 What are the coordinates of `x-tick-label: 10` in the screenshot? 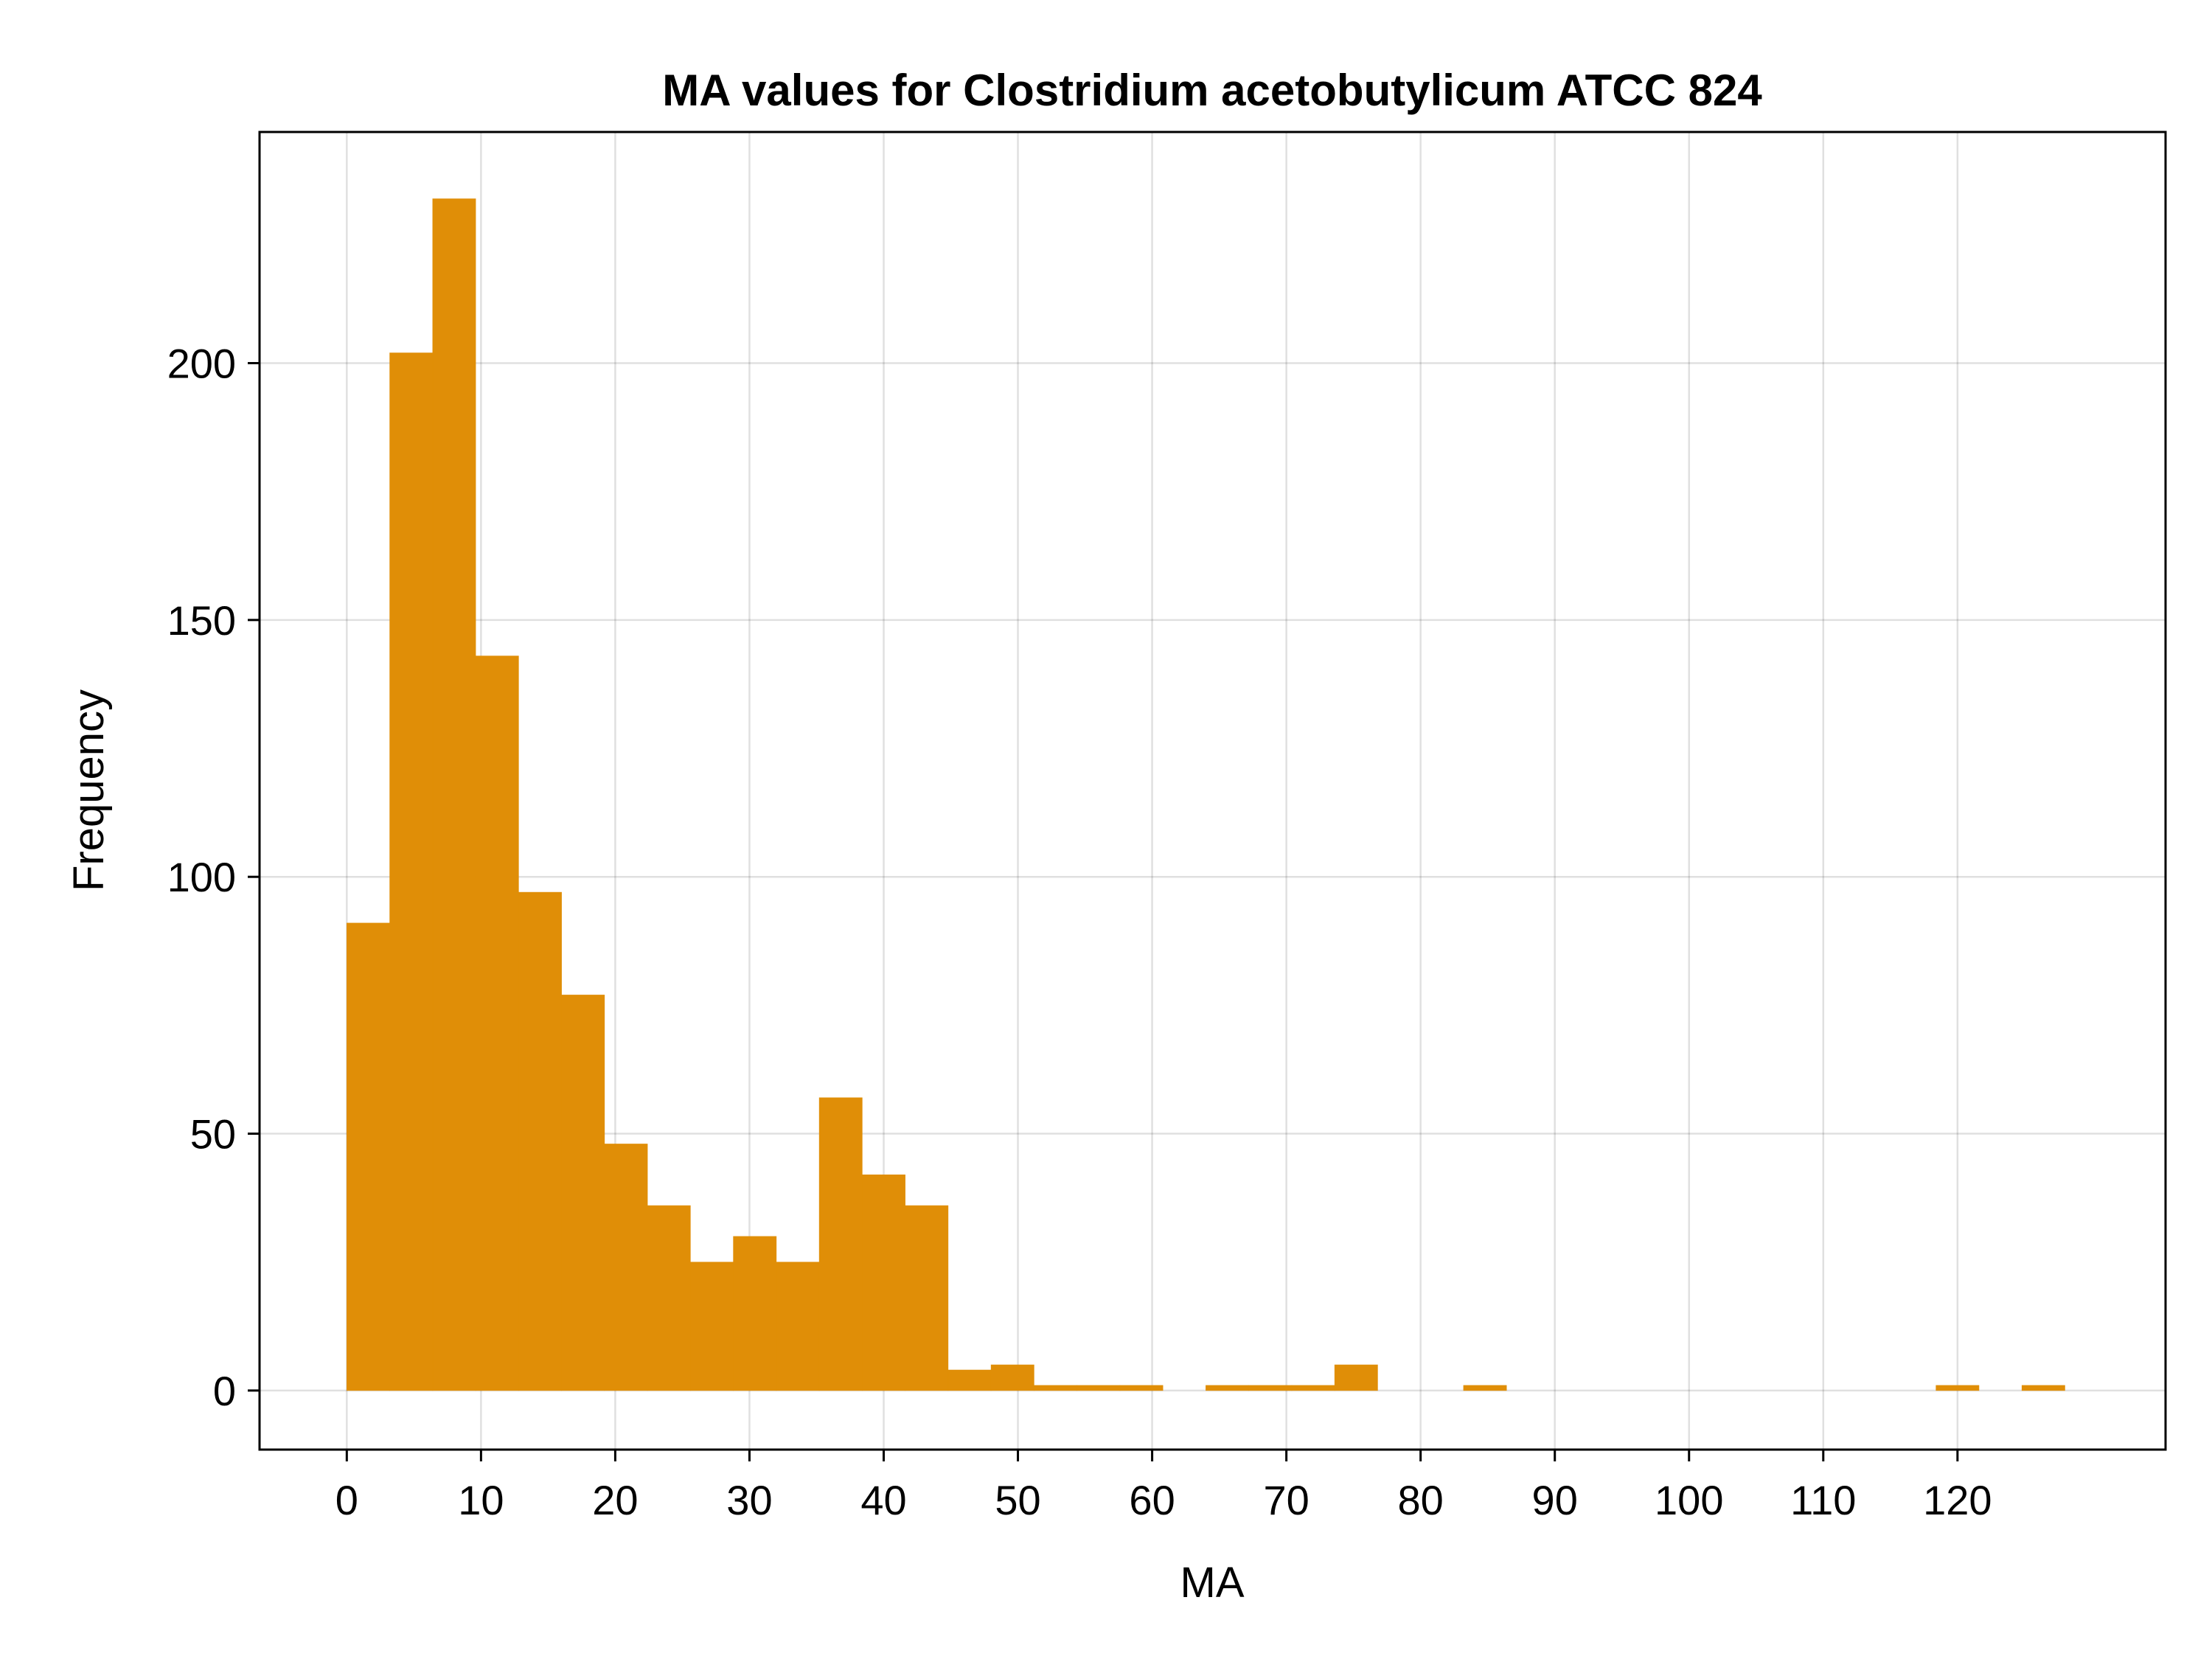 It's located at (481, 1500).